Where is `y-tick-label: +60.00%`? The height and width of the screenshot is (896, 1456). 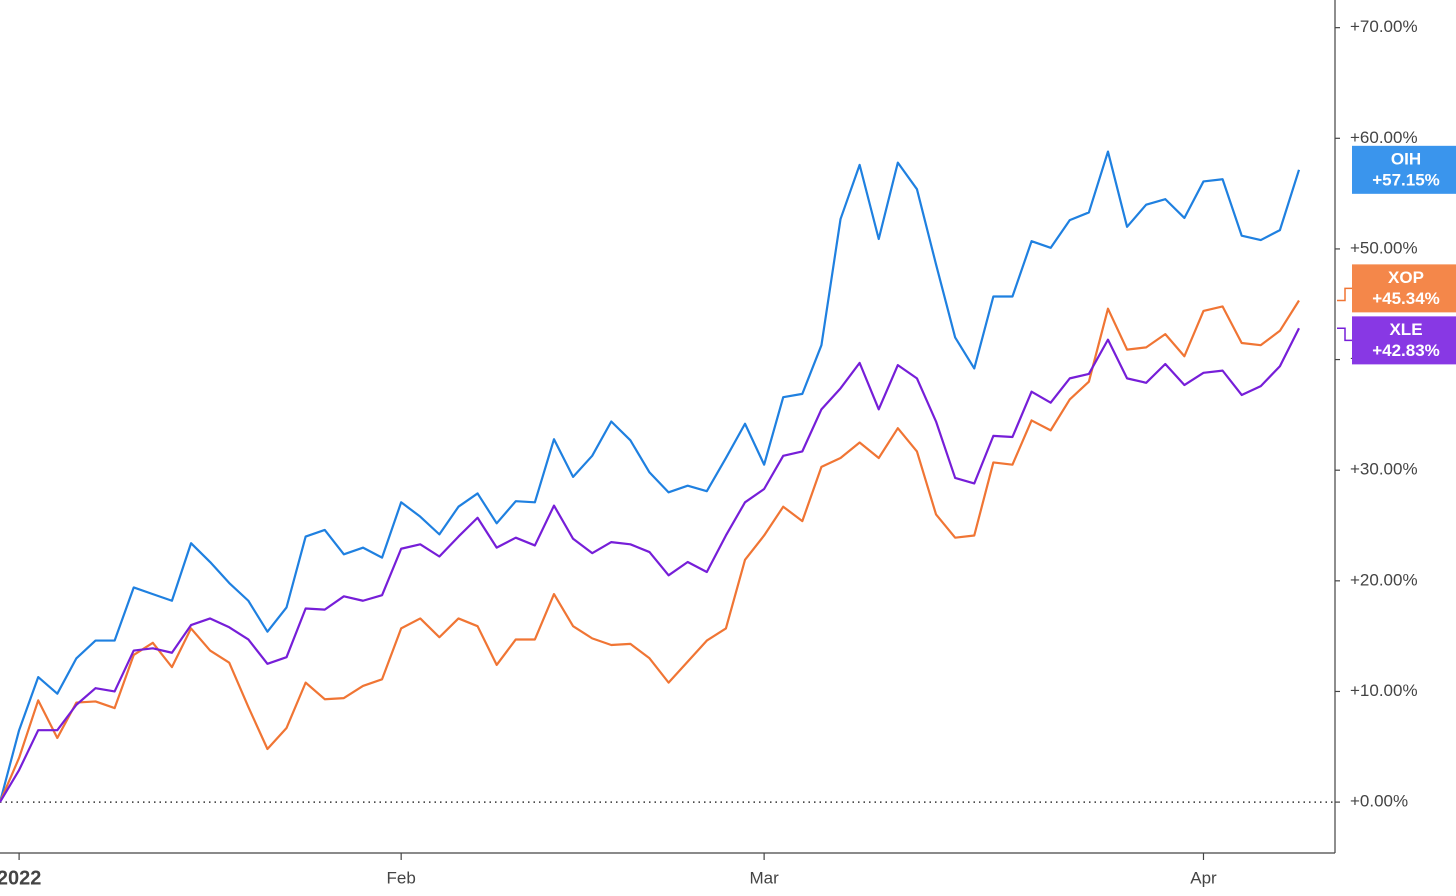
y-tick-label: +60.00% is located at coordinates (1384, 137).